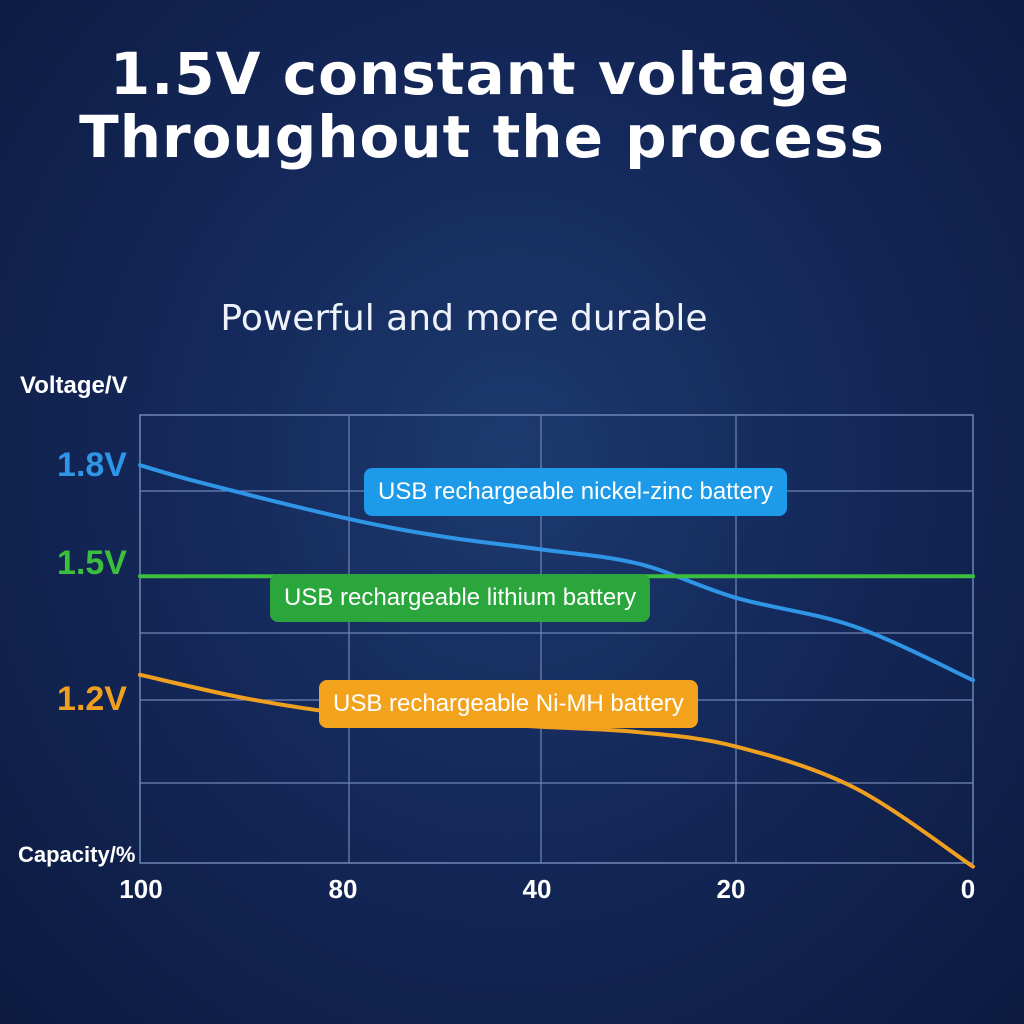 The height and width of the screenshot is (1024, 1024). What do you see at coordinates (508, 704) in the screenshot?
I see `ni-mh-series-tag: USB rechargeable Ni-MH battery` at bounding box center [508, 704].